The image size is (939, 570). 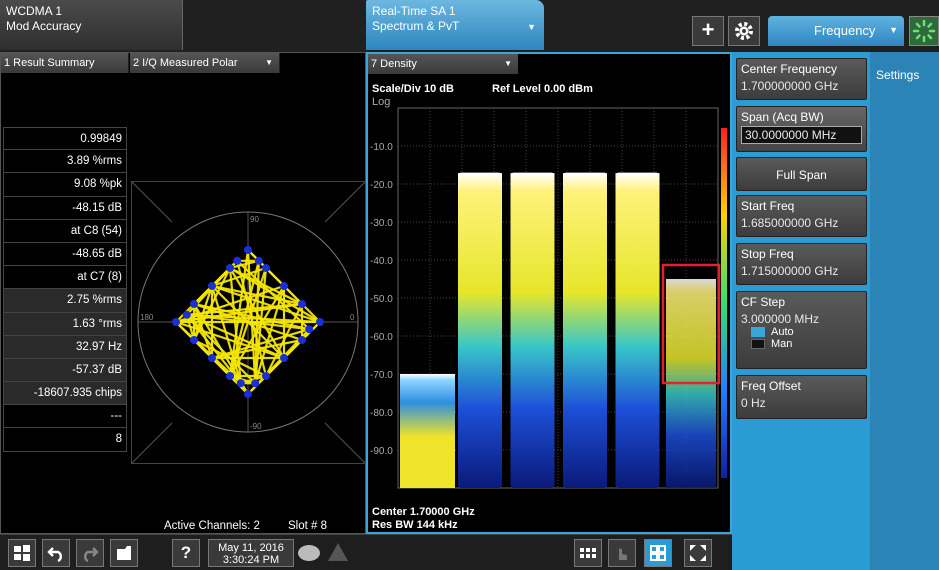 What do you see at coordinates (801, 264) in the screenshot?
I see `stop-freq-softkey: Stop Freq 1.715000000 GHz` at bounding box center [801, 264].